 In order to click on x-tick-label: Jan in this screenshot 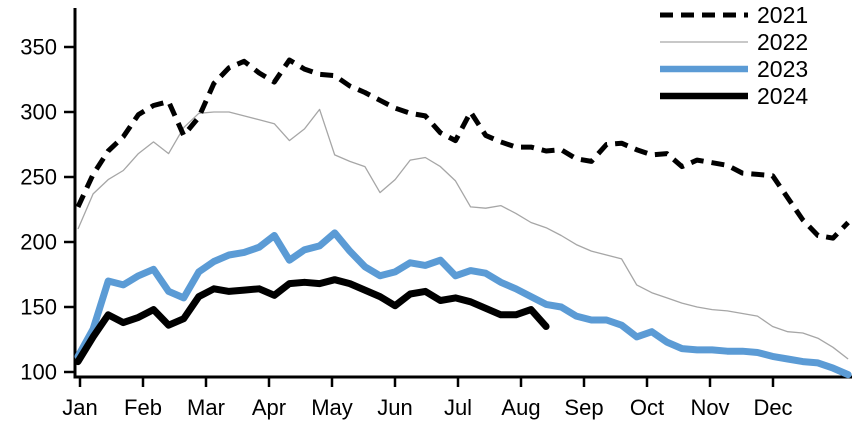, I will do `click(79, 407)`.